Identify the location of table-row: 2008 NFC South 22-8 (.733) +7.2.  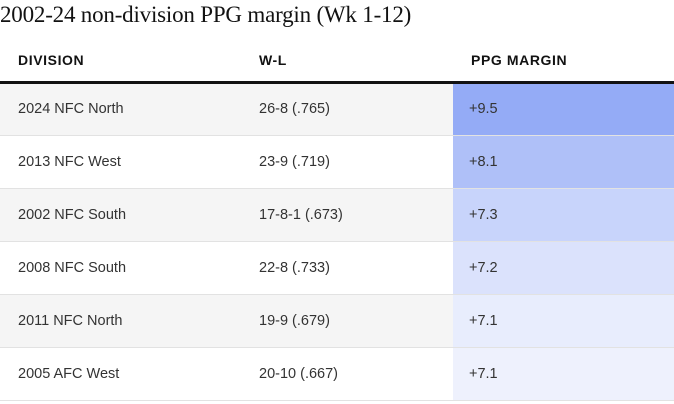
(337, 268).